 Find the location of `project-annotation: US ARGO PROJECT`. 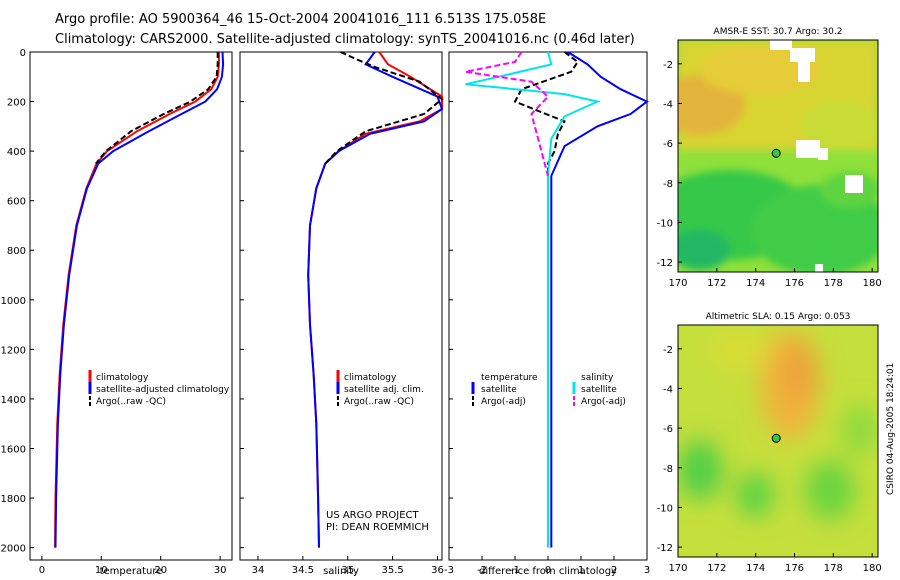

project-annotation: US ARGO PROJECT is located at coordinates (373, 515).